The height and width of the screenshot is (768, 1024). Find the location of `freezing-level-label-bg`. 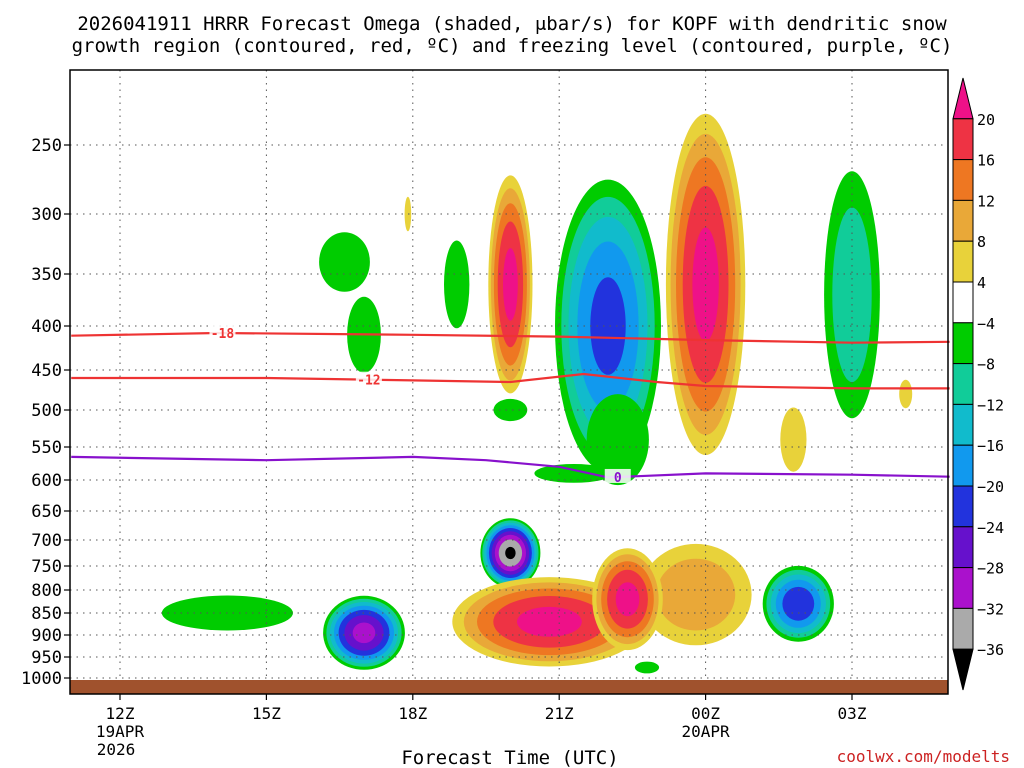

freezing-level-label-bg is located at coordinates (617, 475).